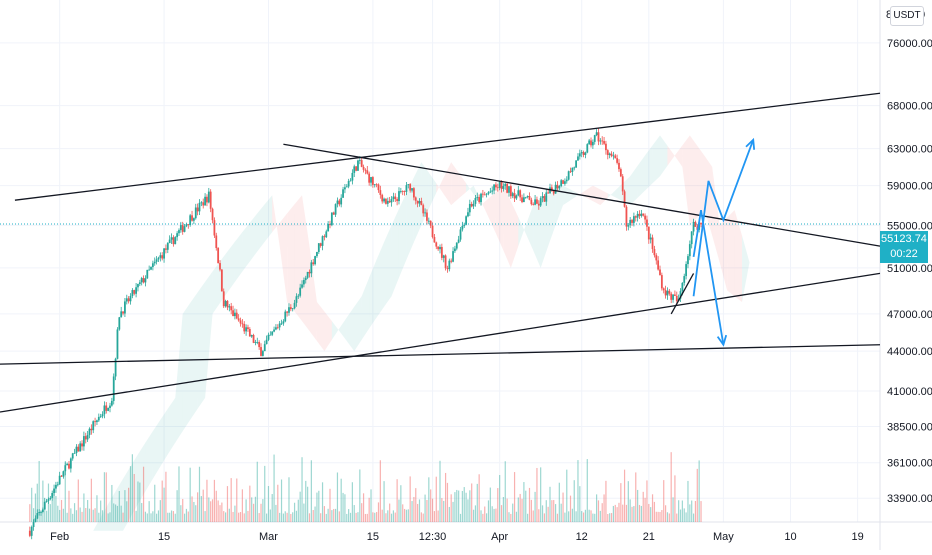 This screenshot has width=932, height=555. Describe the element at coordinates (582, 195) in the screenshot. I see `trendline-descending-resistance` at that location.